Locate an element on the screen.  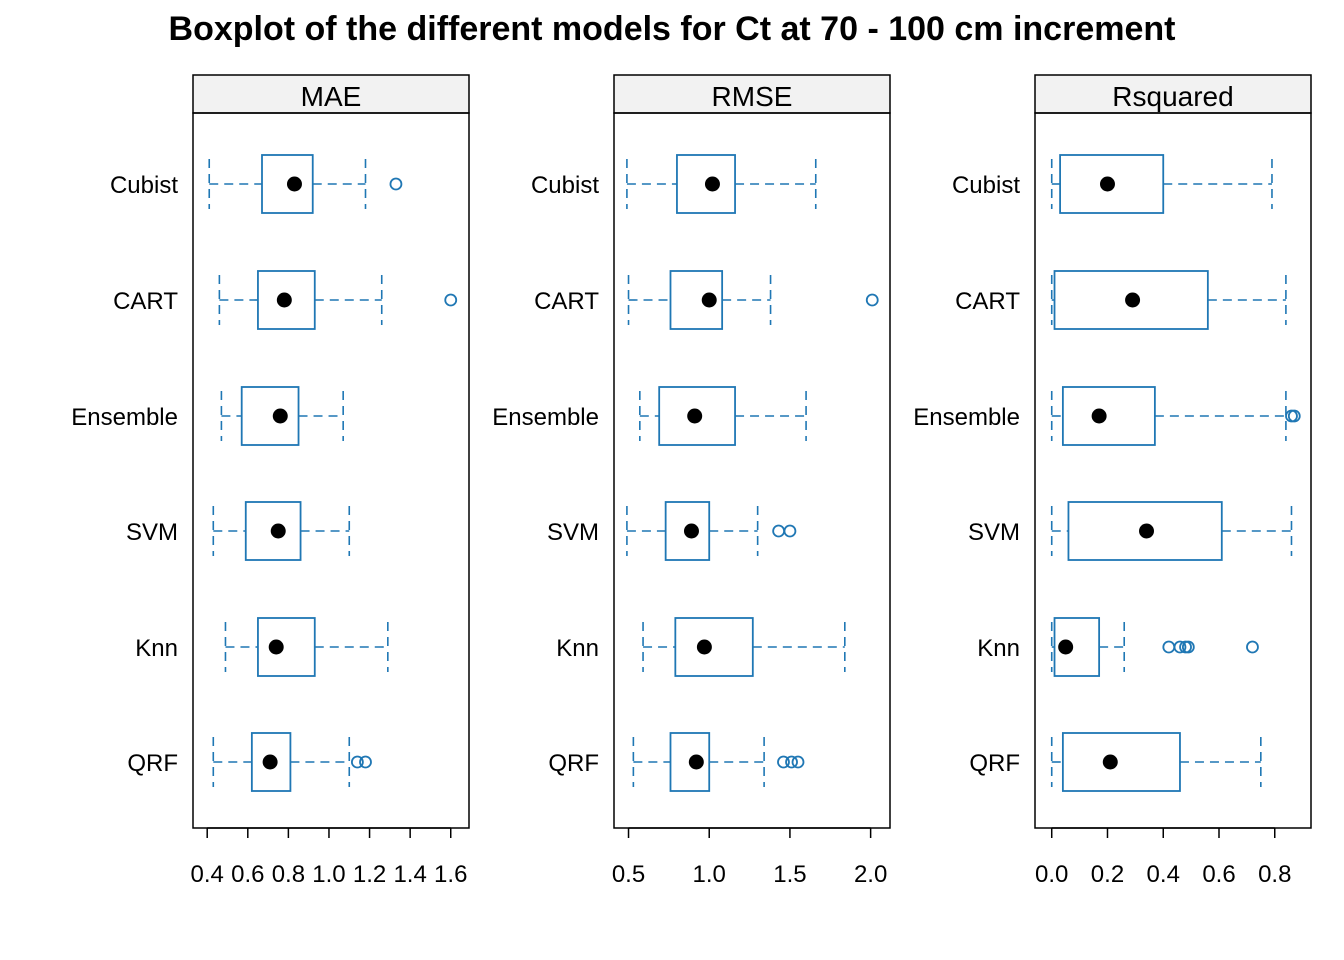
x-tick-label: 1.6 is located at coordinates (450, 874).